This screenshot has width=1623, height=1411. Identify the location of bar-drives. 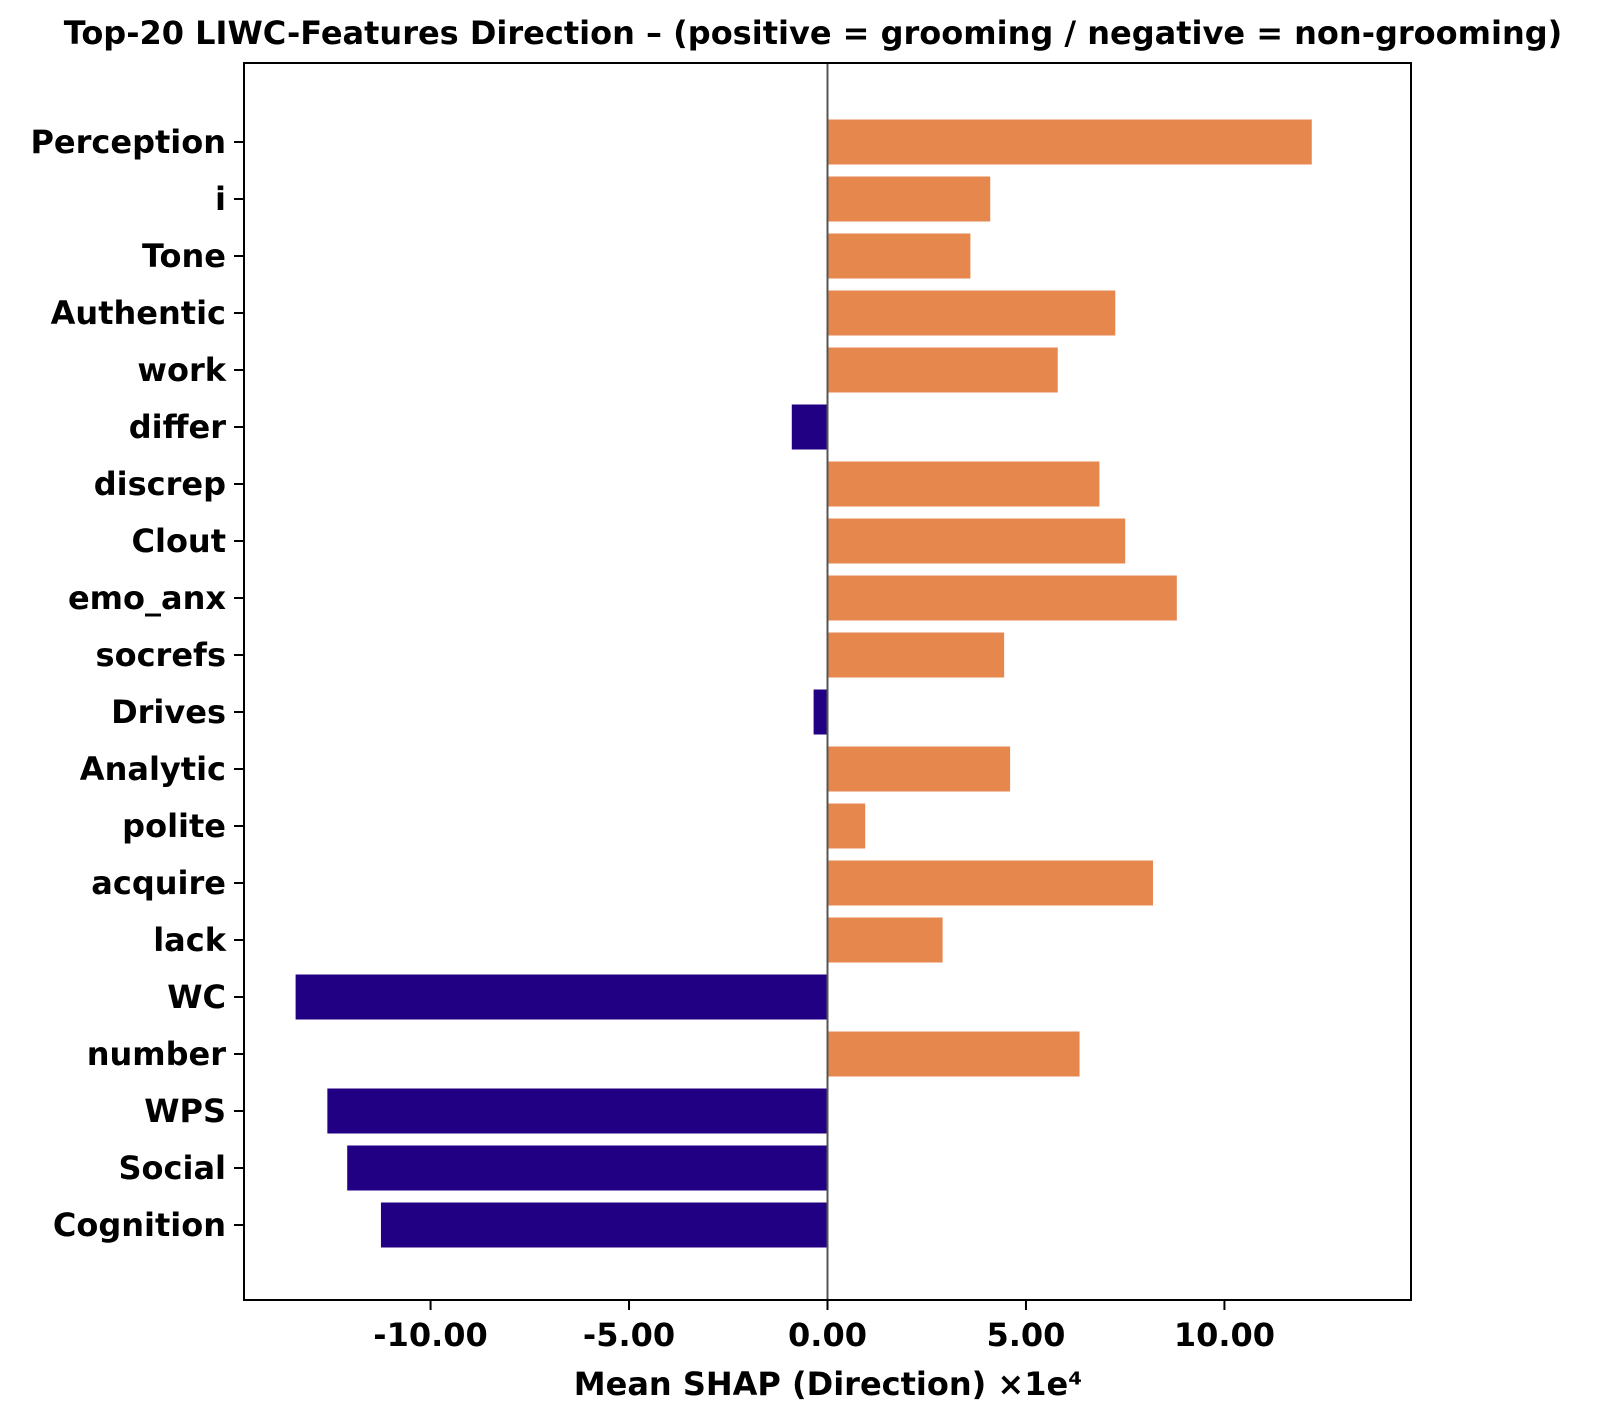
(820, 712).